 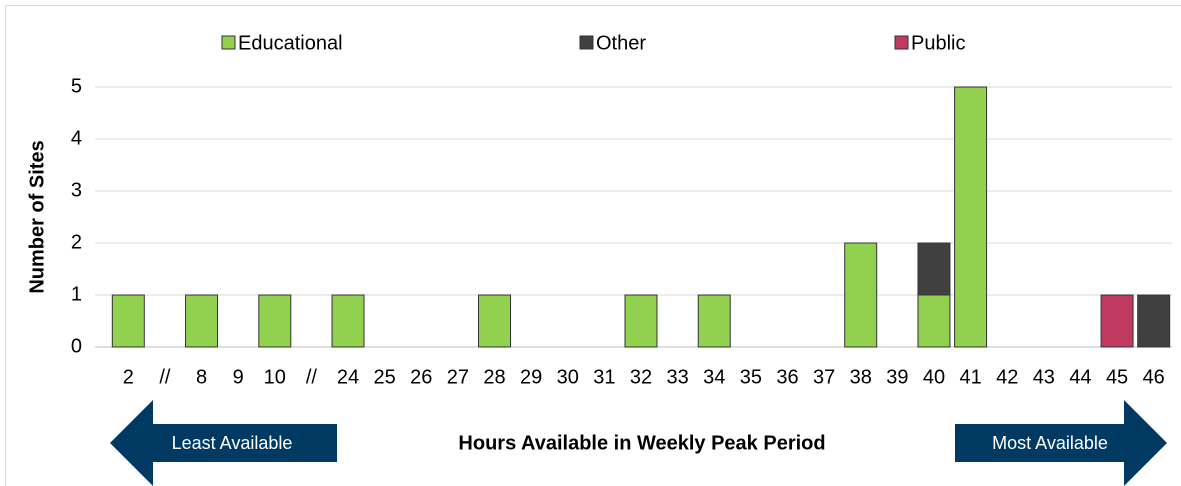 What do you see at coordinates (76, 138) in the screenshot?
I see `y-tick-label: 4` at bounding box center [76, 138].